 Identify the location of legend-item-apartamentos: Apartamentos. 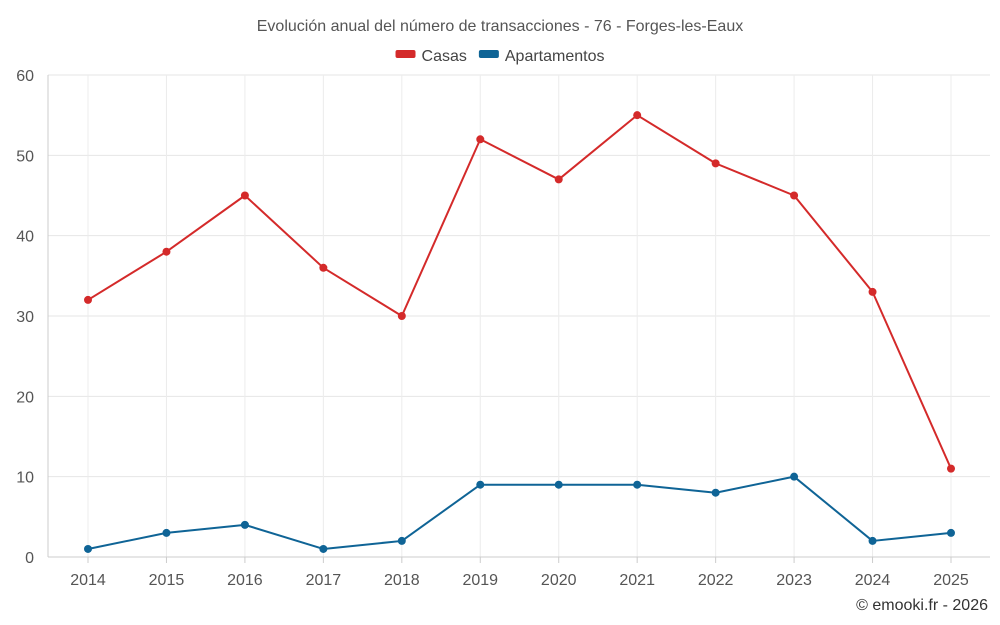
(541, 56).